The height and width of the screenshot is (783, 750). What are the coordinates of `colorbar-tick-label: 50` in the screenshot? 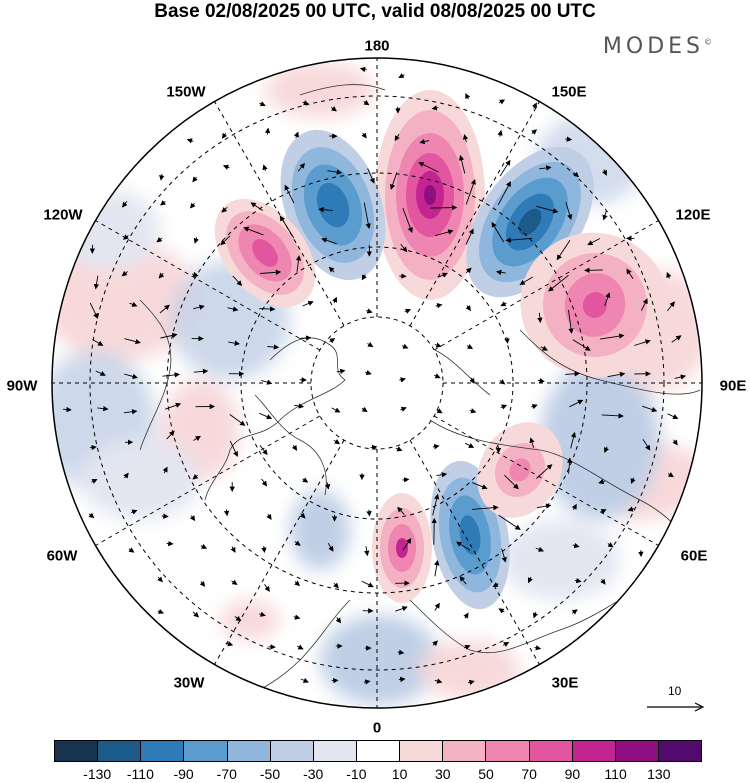 It's located at (486, 774).